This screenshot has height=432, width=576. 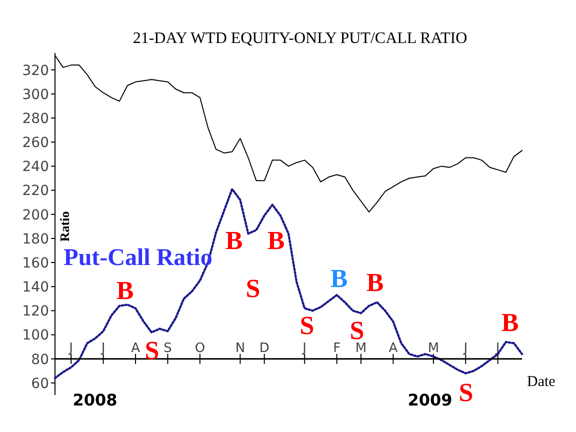 I want to click on annotation: 2008, so click(x=95, y=400).